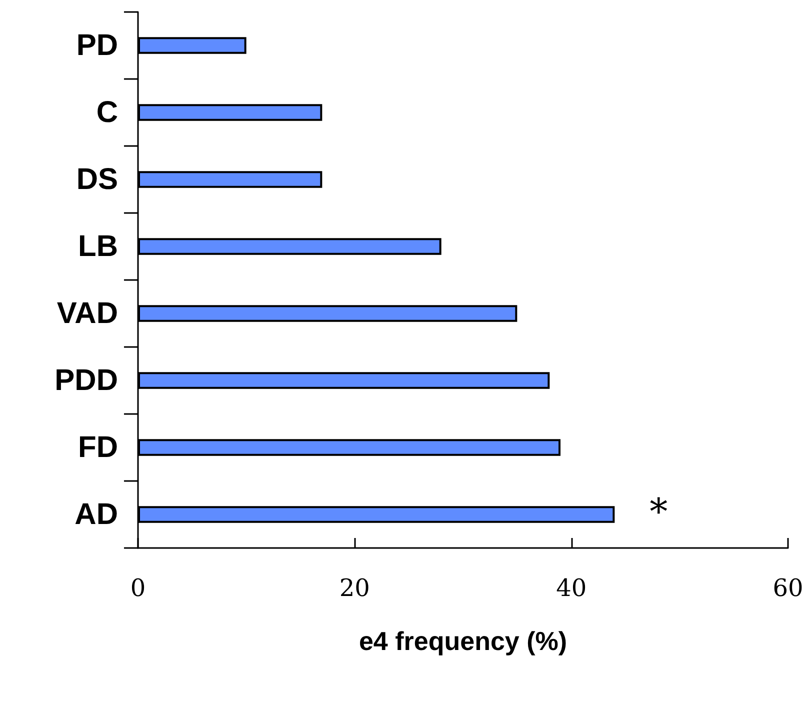  Describe the element at coordinates (463, 641) in the screenshot. I see `x-axis-title: e4 frequency (%)` at that location.